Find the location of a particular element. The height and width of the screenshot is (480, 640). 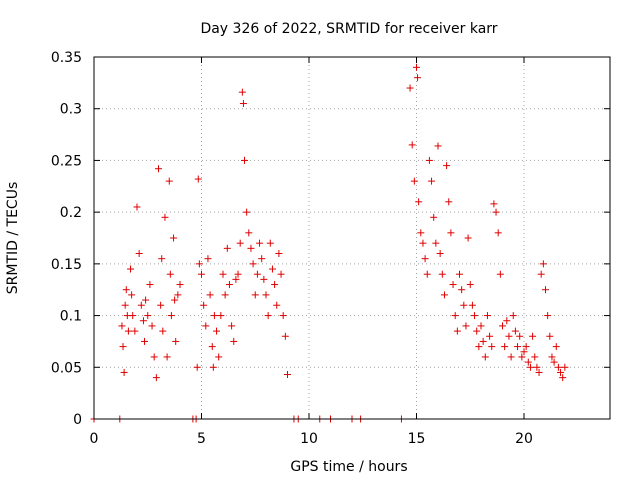

y-tick-label: 0.1 is located at coordinates (71, 317).